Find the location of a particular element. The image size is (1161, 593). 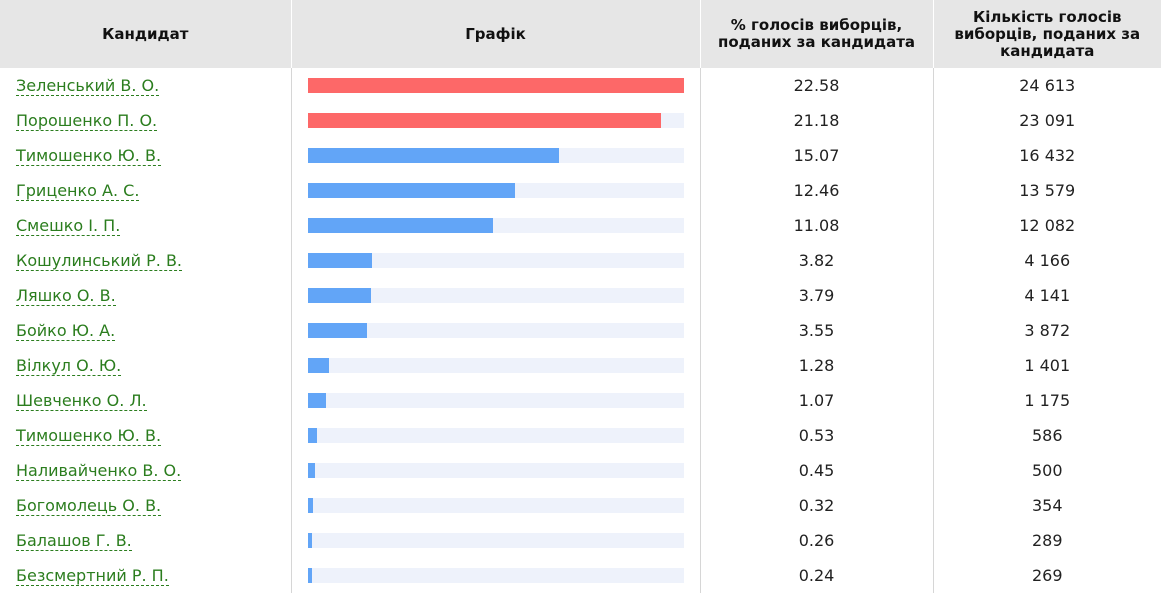

percent-value: 21.18 is located at coordinates (817, 120).